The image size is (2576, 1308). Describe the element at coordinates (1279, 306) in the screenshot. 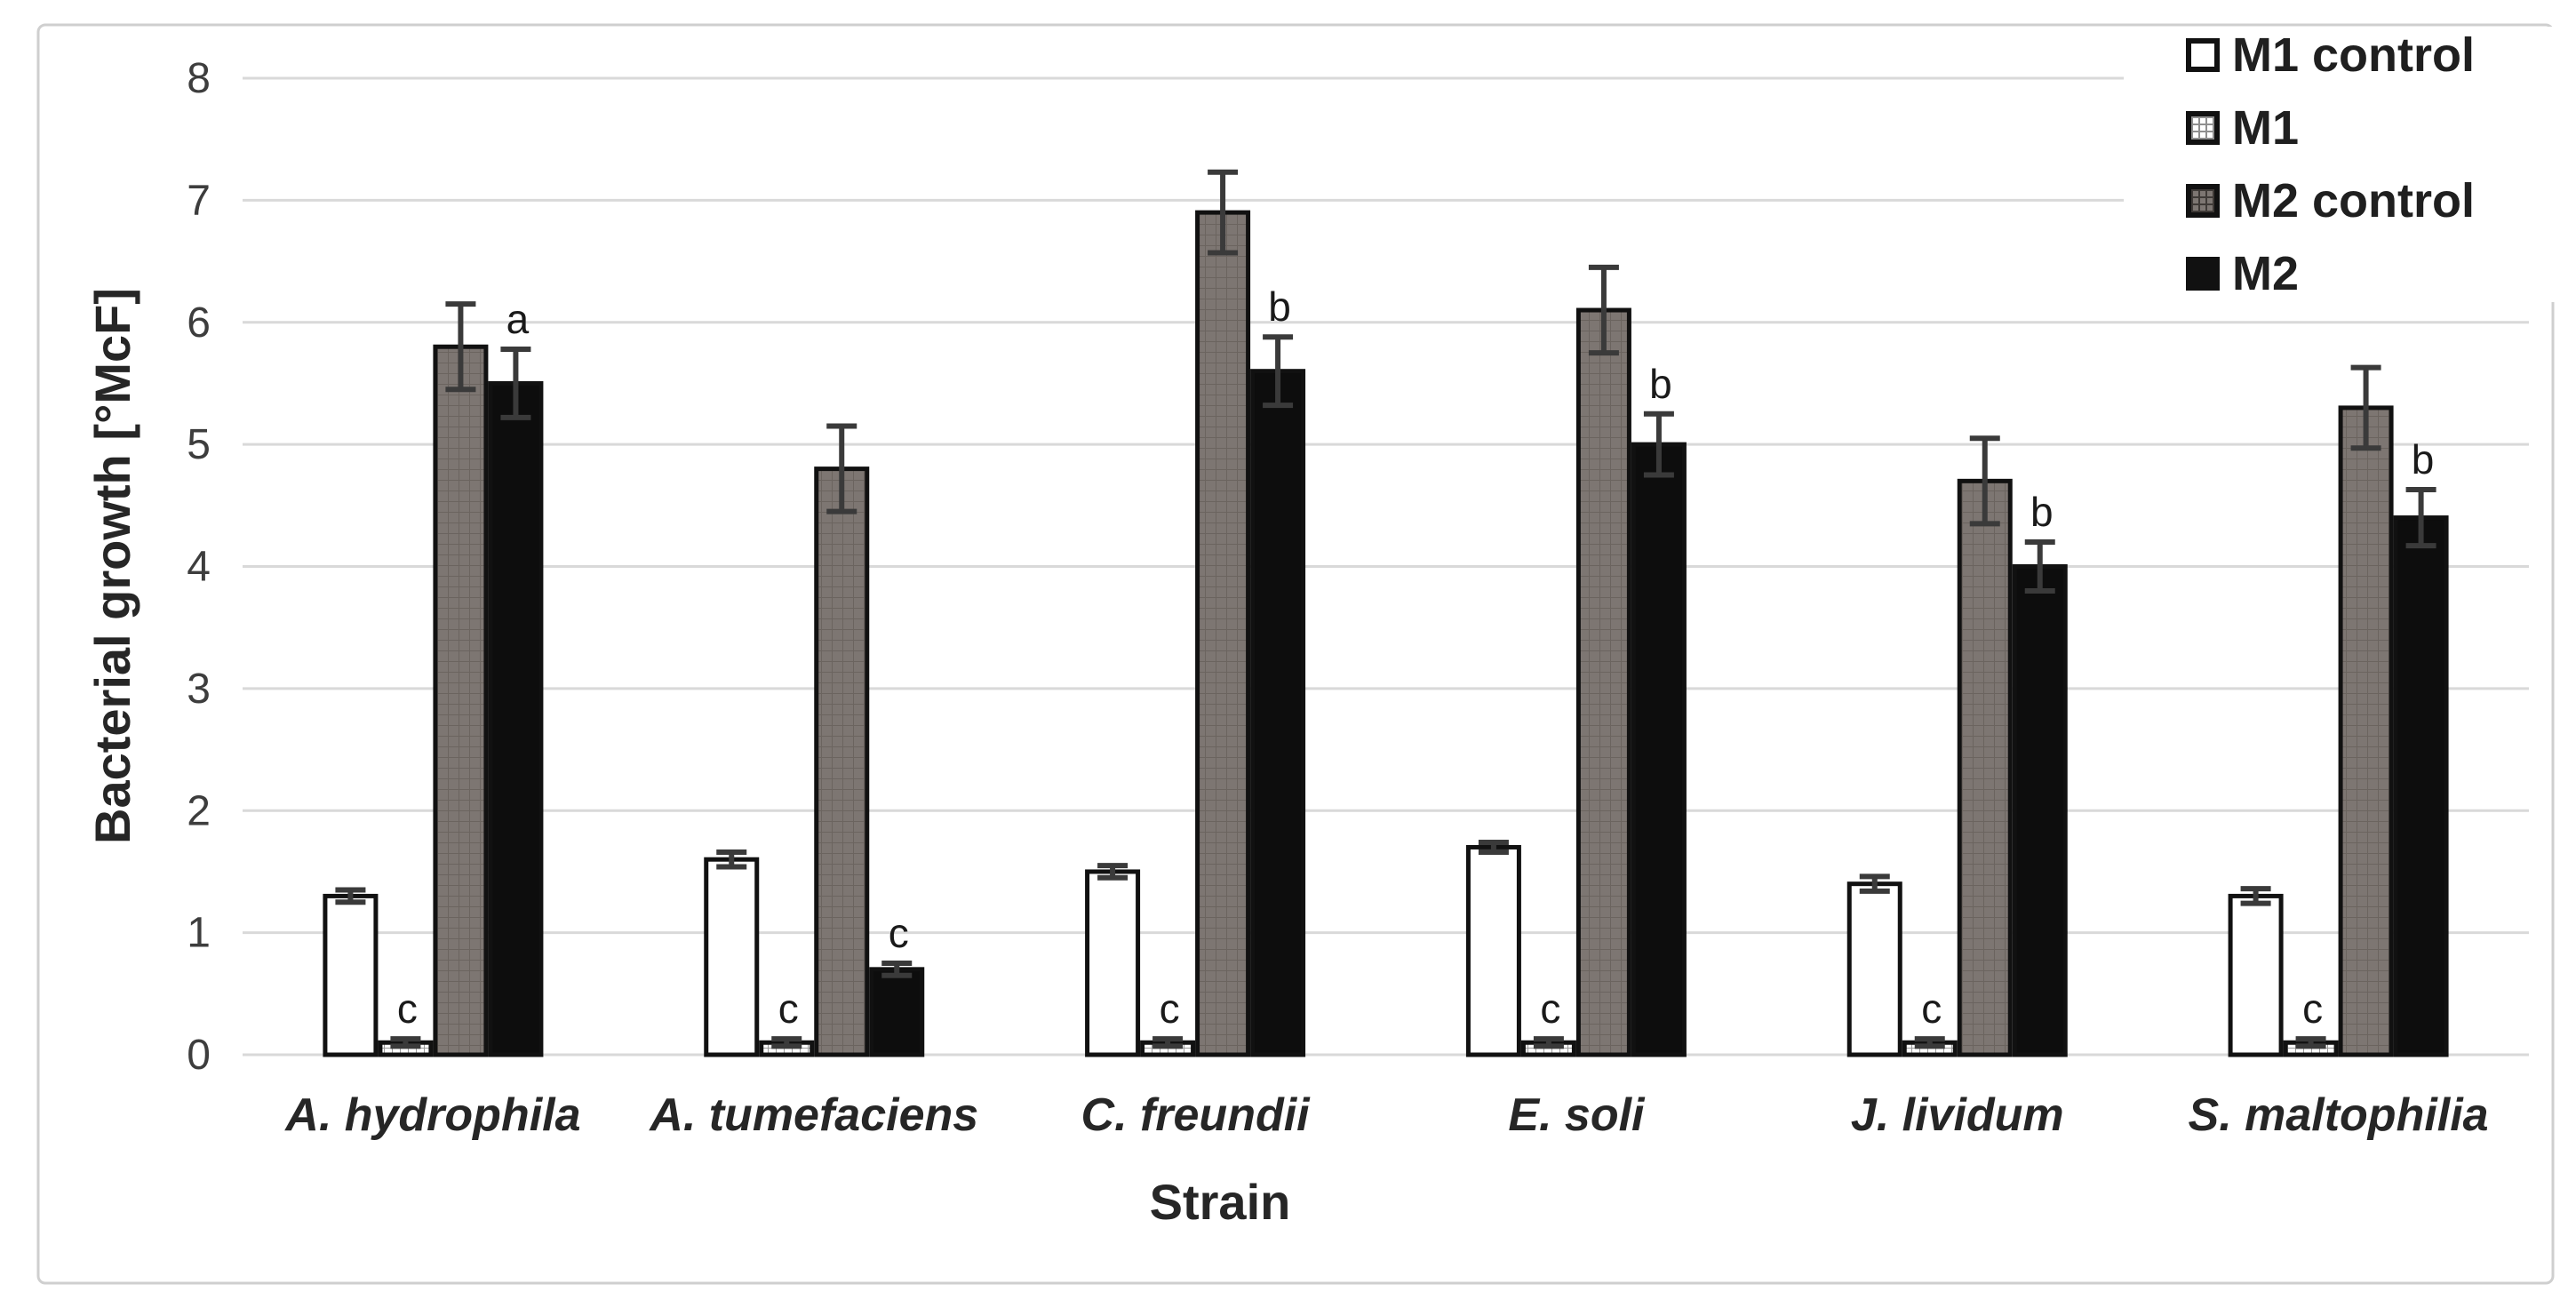

I see `sig-letter-b-m2-c-freundii: b` at that location.